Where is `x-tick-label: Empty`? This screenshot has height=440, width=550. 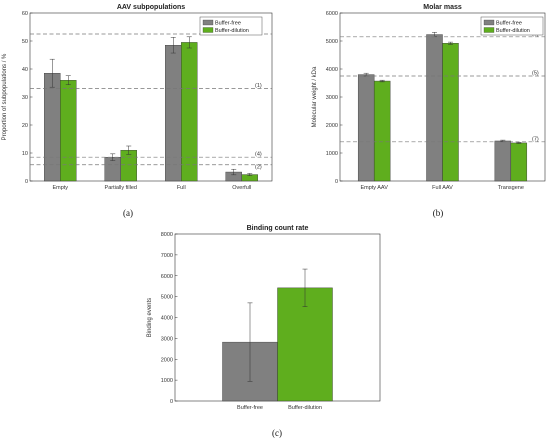
x-tick-label: Empty is located at coordinates (60, 188).